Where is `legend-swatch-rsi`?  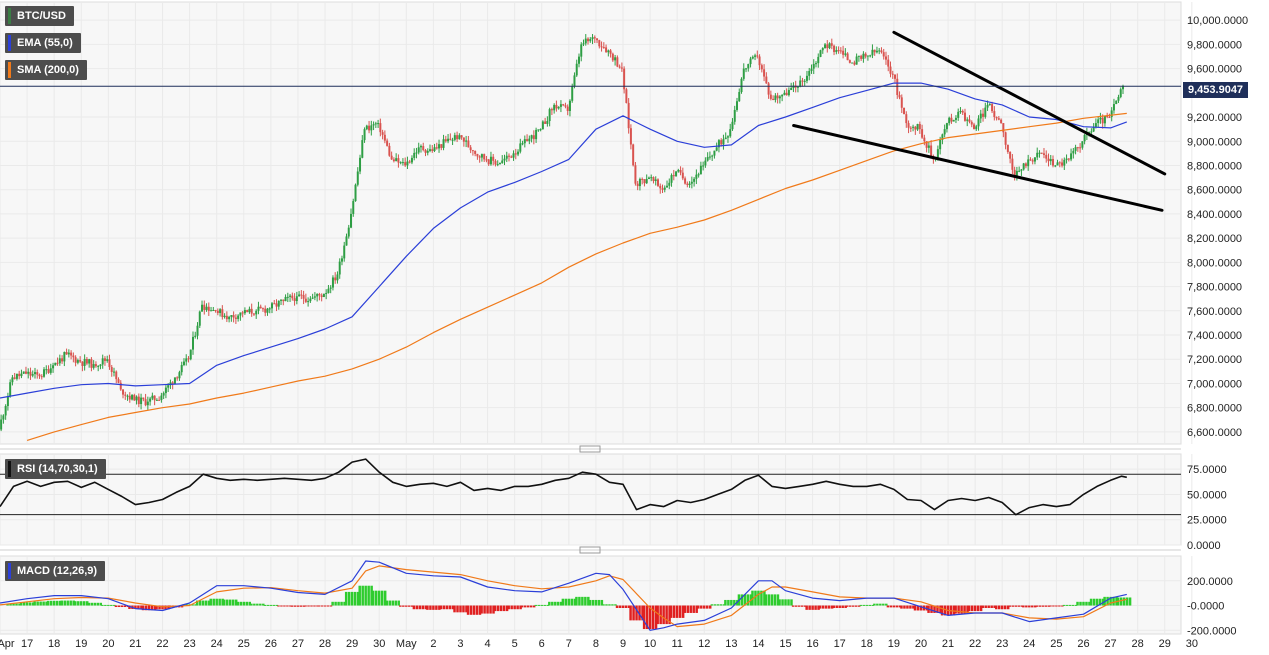 legend-swatch-rsi is located at coordinates (9, 469).